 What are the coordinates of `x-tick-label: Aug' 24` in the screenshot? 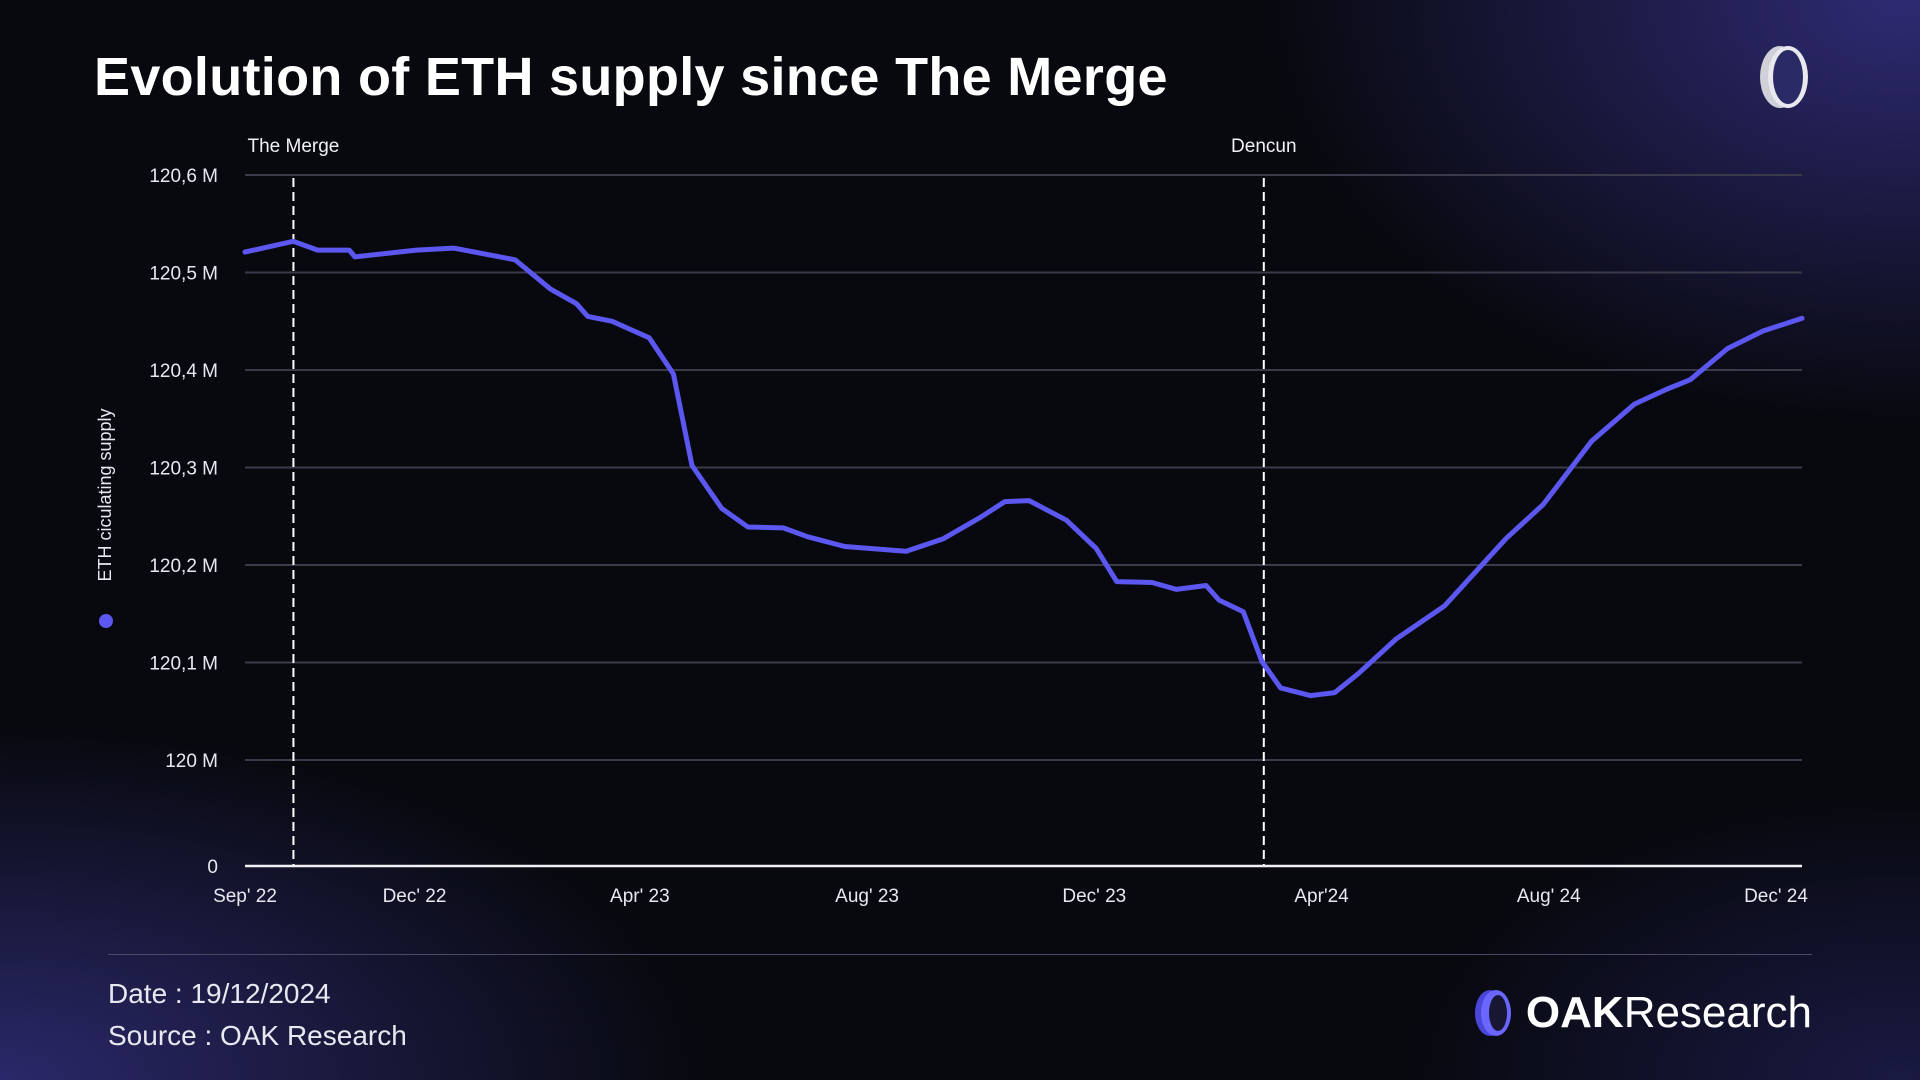 It's located at (1549, 896).